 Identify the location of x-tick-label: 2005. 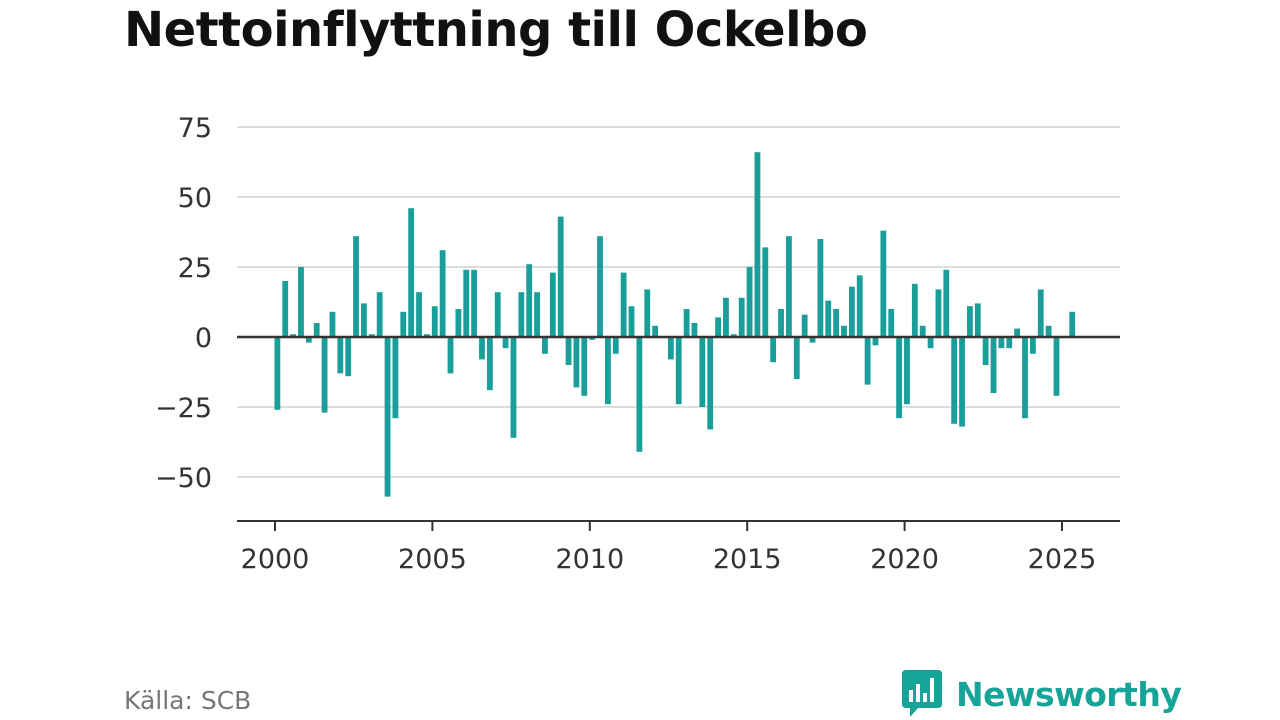
(432, 559).